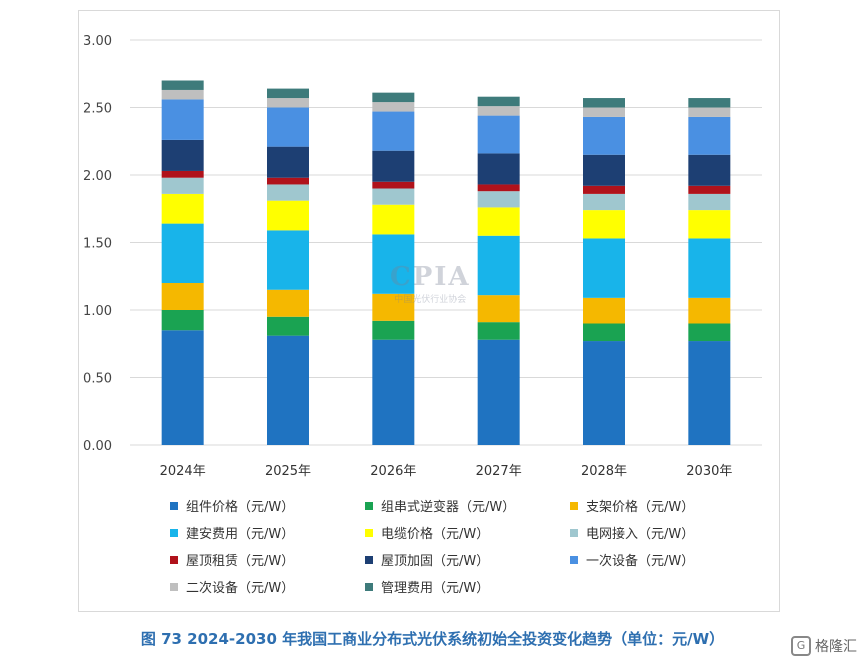 This screenshot has width=865, height=668. I want to click on legend-item: 管理费用（元/W）, so click(427, 586).